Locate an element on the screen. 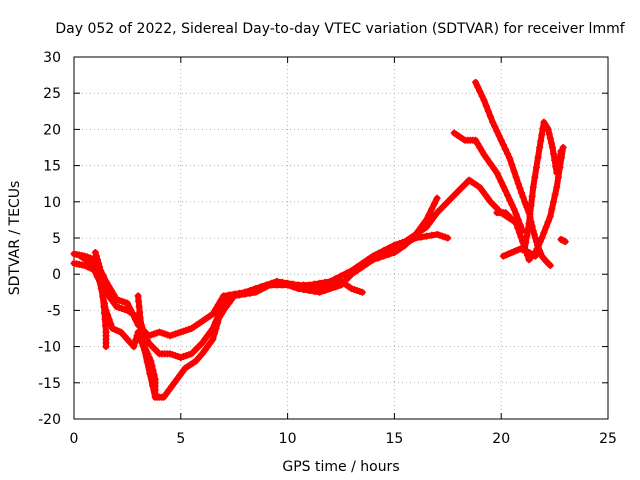 The width and height of the screenshot is (640, 480). y-tick-label: 5 is located at coordinates (56, 239).